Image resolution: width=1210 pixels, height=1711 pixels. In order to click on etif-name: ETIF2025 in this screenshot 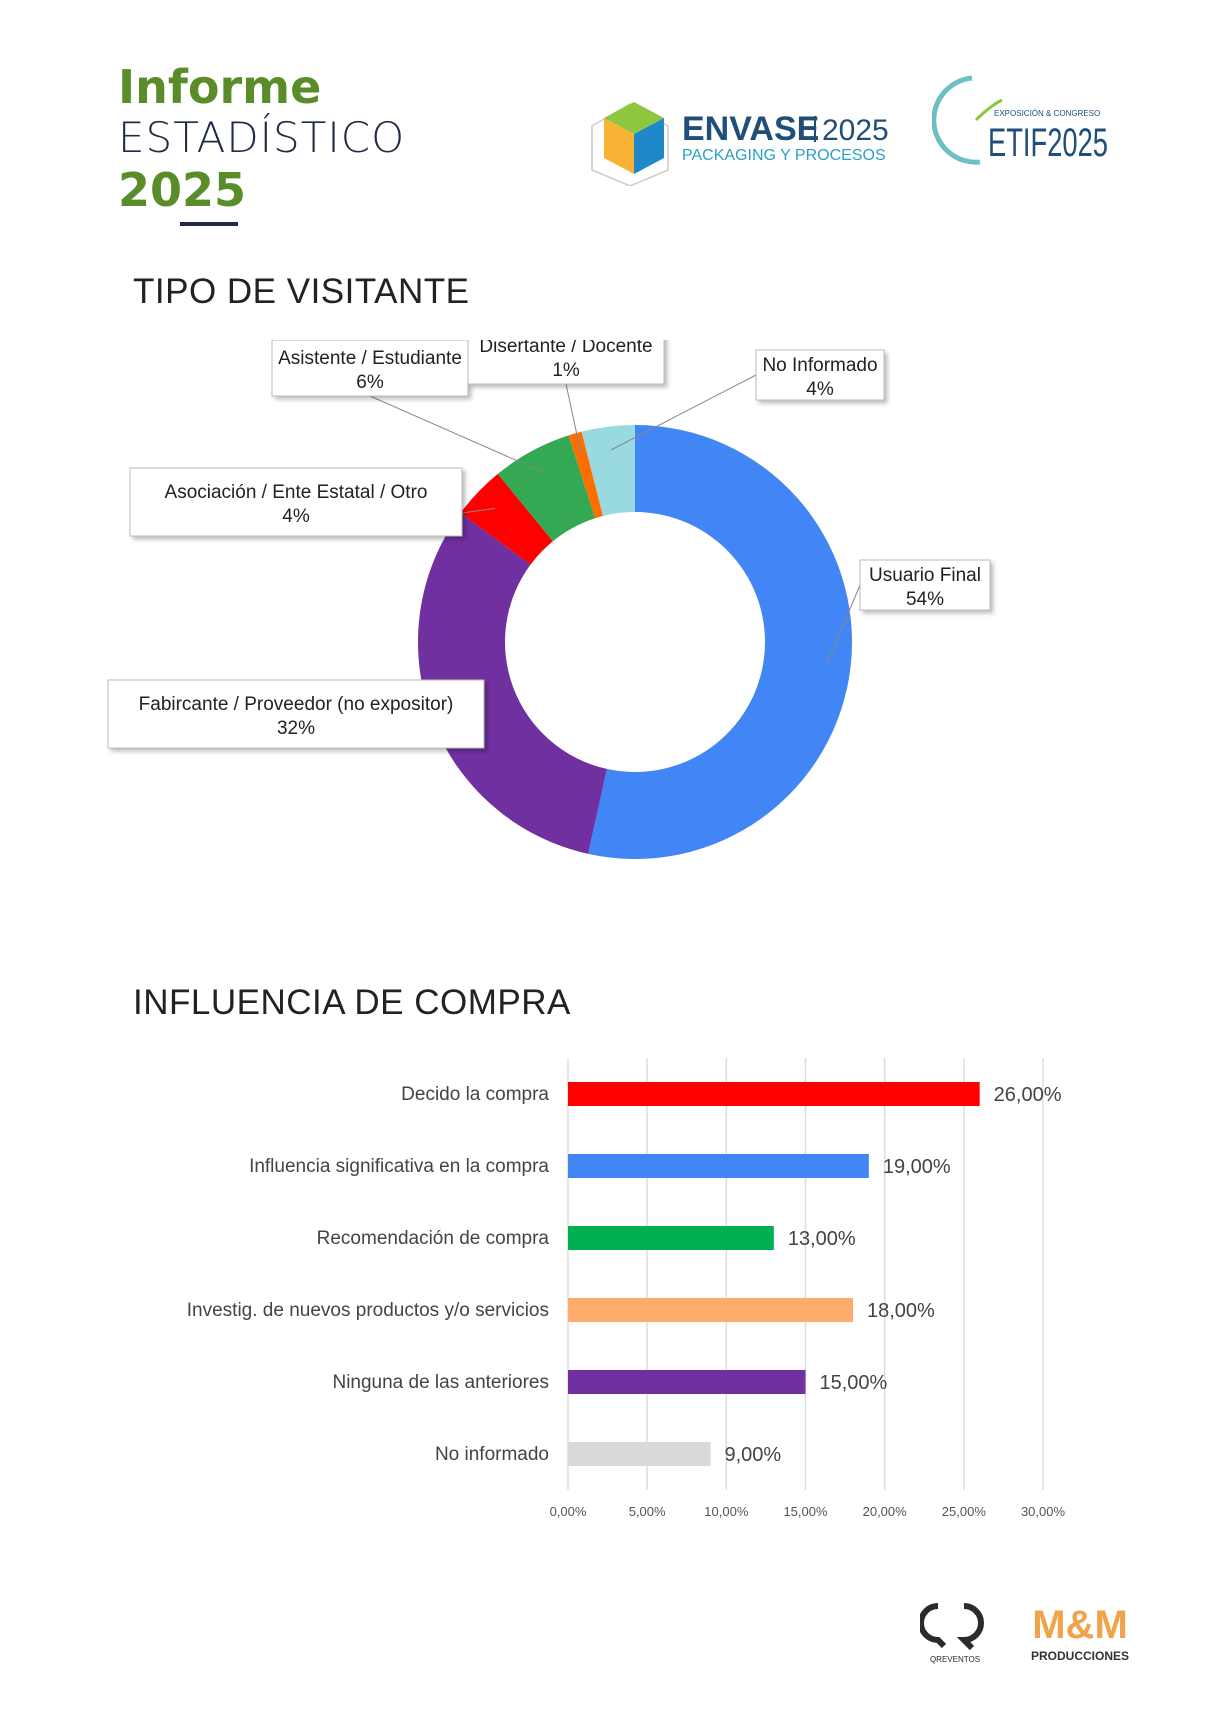, I will do `click(1048, 143)`.